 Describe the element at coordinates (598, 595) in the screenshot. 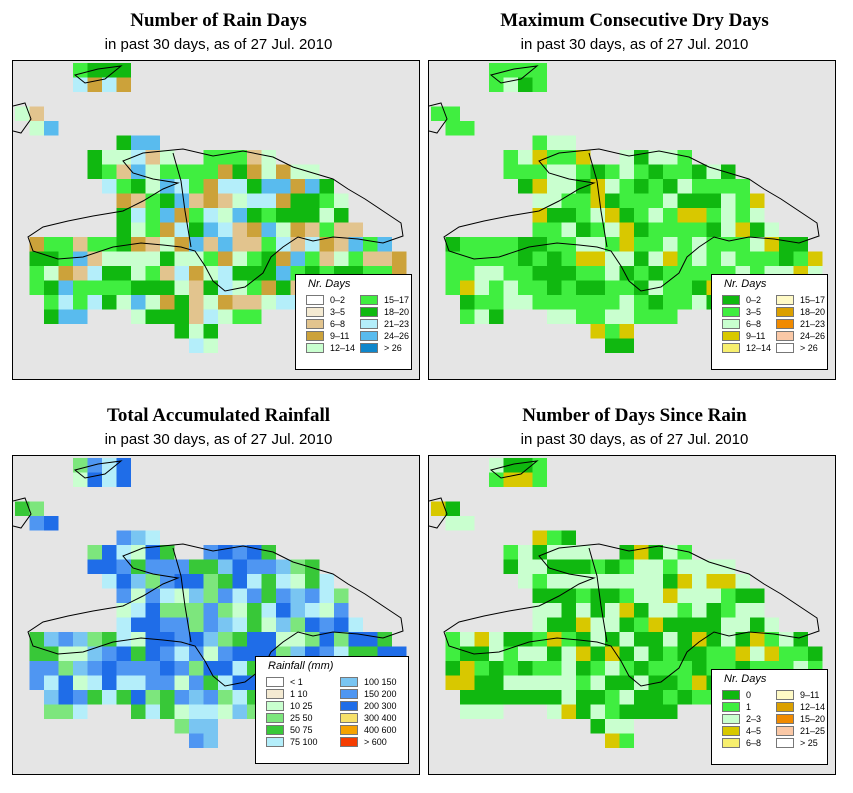

I see `border-line` at that location.